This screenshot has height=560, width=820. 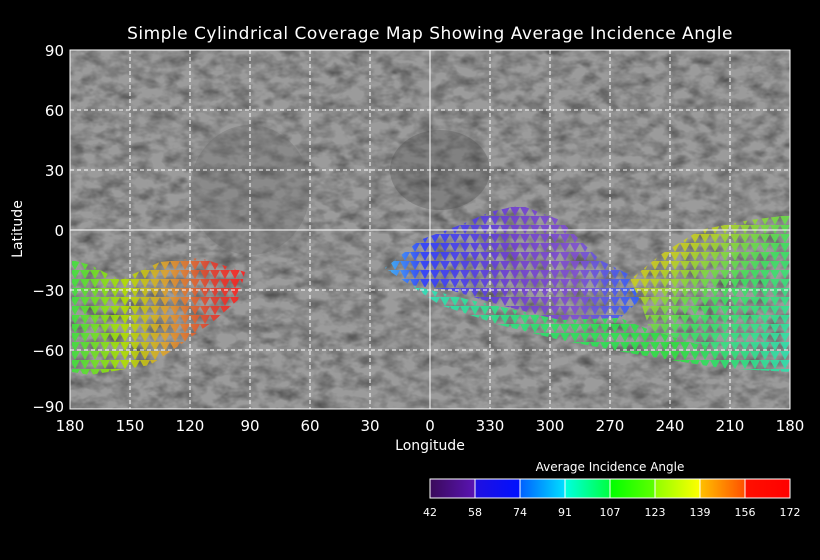 What do you see at coordinates (430, 446) in the screenshot?
I see `x-axis-label: Longitude` at bounding box center [430, 446].